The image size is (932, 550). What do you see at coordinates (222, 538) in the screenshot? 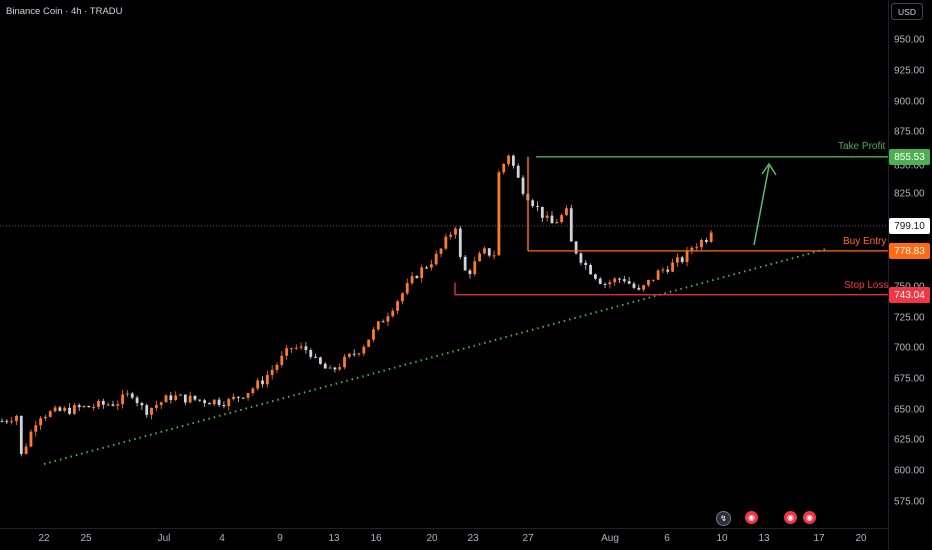
I see `time-tick: 4` at bounding box center [222, 538].